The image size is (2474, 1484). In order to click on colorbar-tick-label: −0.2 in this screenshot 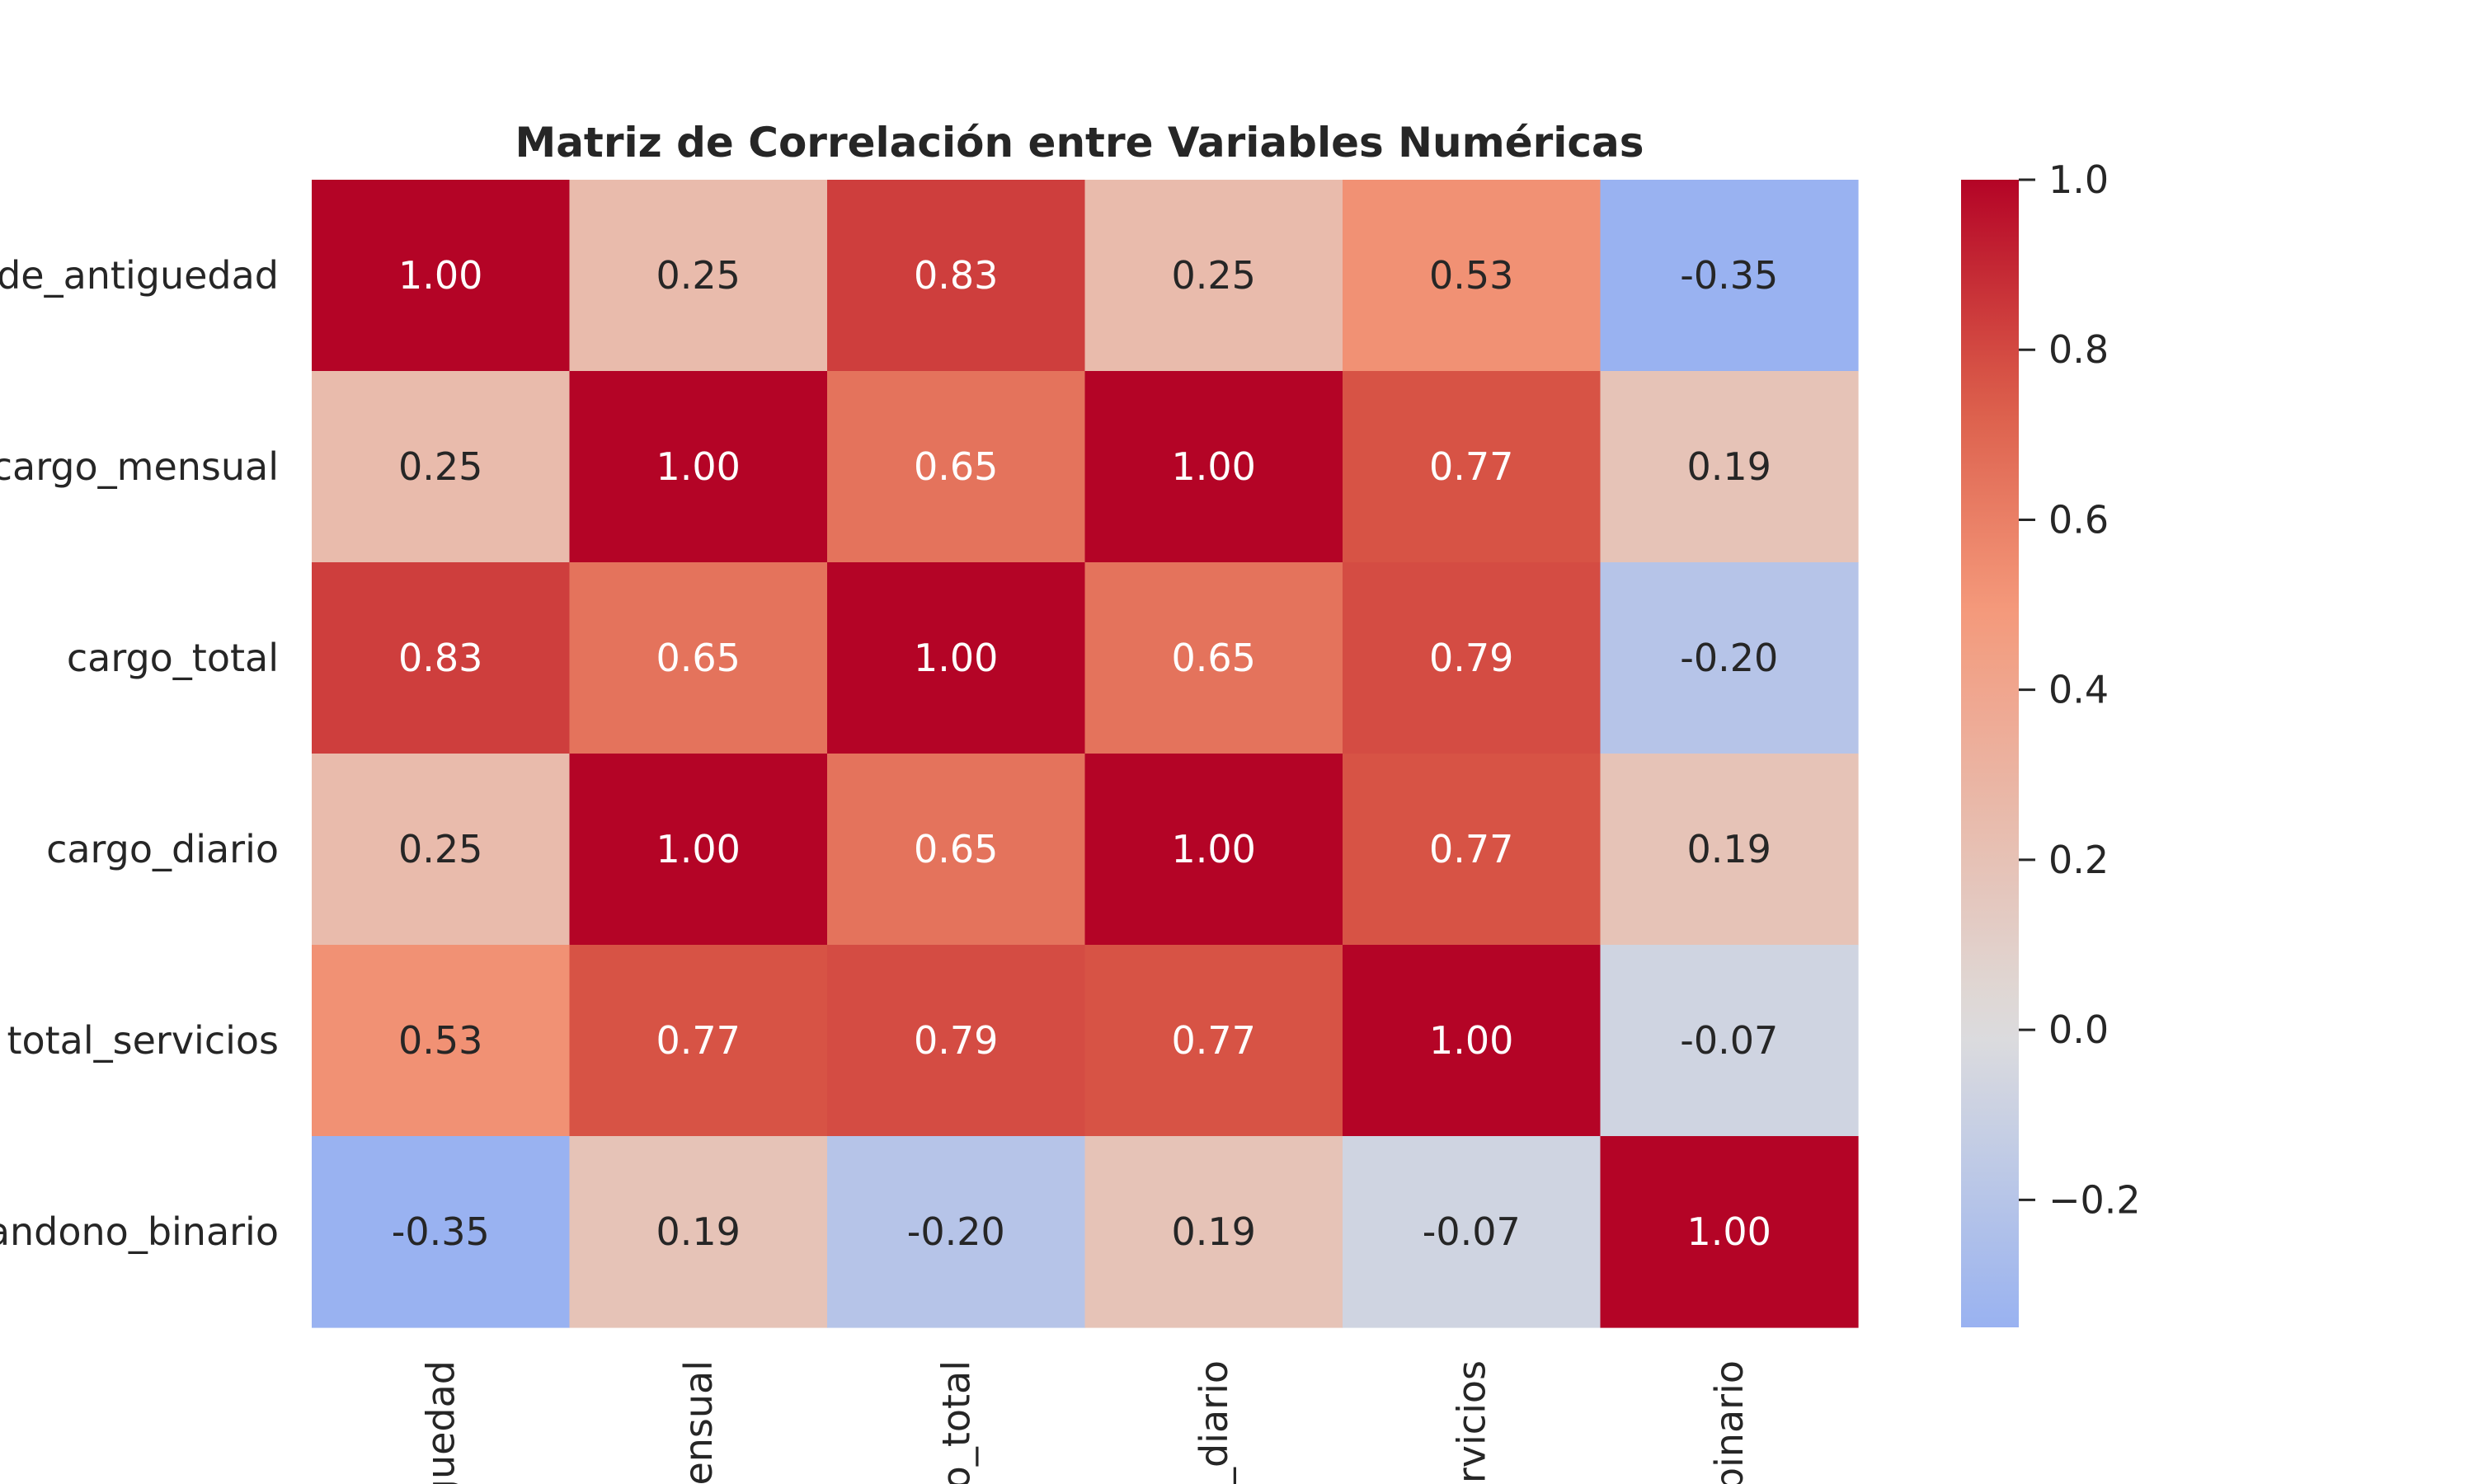, I will do `click(2094, 1199)`.